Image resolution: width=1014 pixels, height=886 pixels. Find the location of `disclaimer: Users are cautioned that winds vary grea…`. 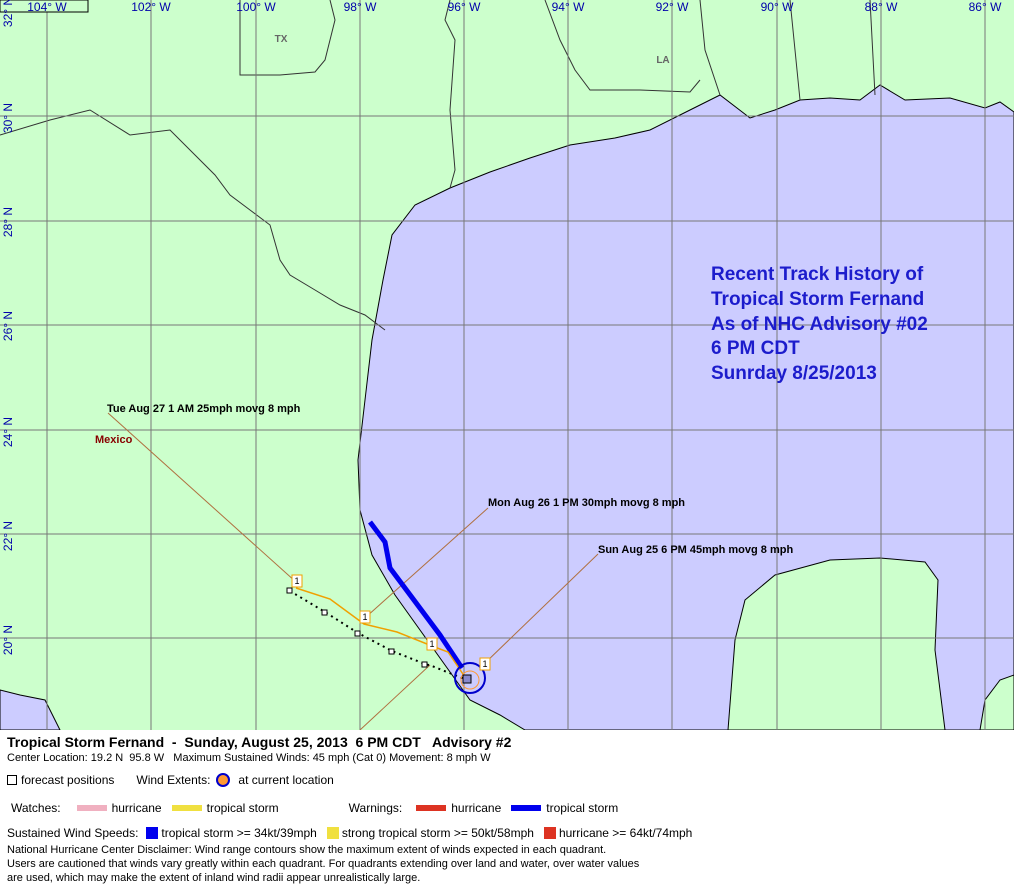

disclaimer: Users are cautioned that winds vary grea… is located at coordinates (323, 864).